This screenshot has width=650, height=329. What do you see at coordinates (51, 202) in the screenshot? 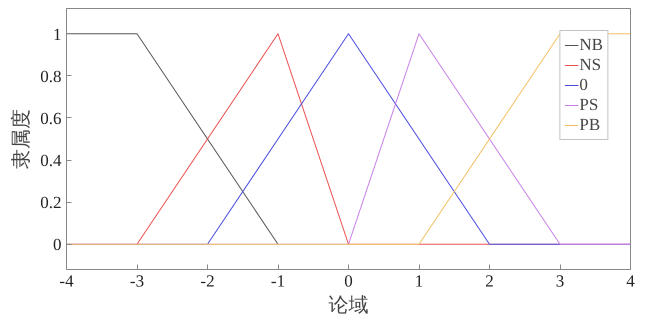
I see `y-tick-label: 0.2` at bounding box center [51, 202].